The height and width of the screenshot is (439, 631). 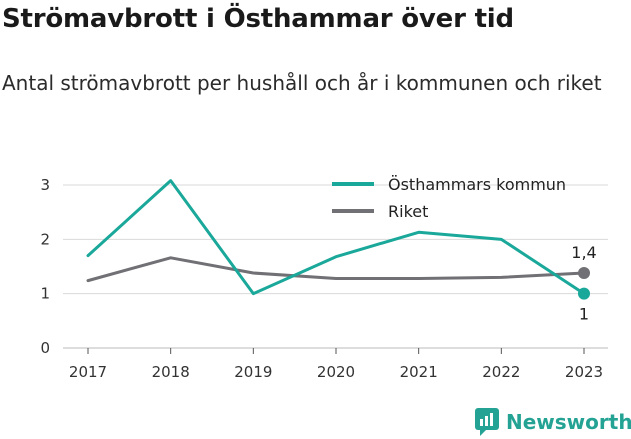 I want to click on newsworthy-icon, so click(x=487, y=422).